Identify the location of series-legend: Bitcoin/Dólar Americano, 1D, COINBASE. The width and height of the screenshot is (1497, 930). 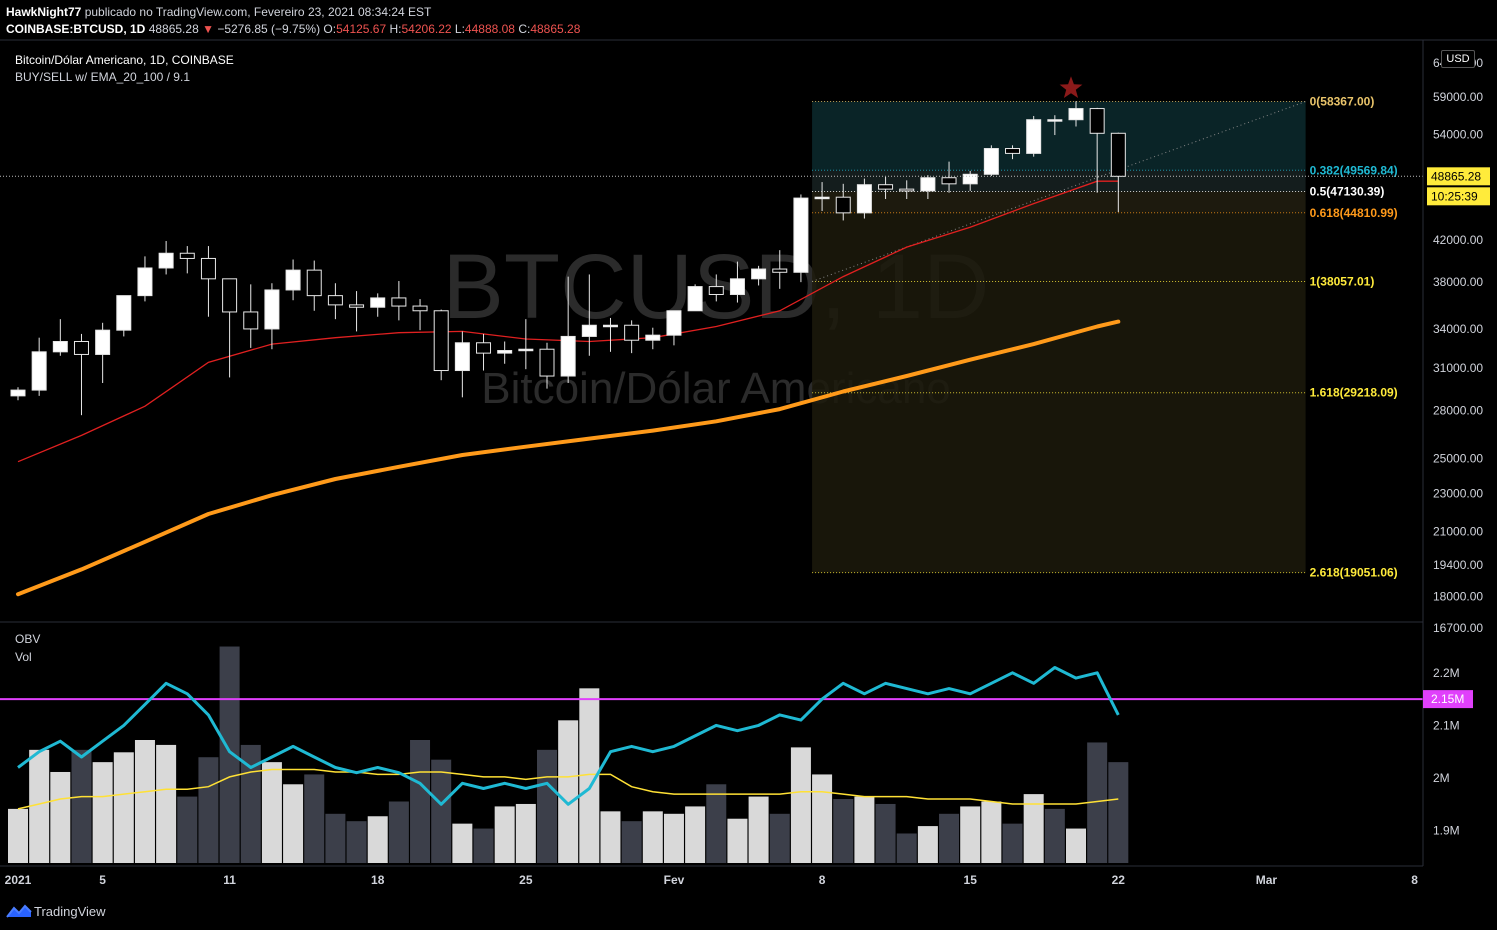
(124, 60).